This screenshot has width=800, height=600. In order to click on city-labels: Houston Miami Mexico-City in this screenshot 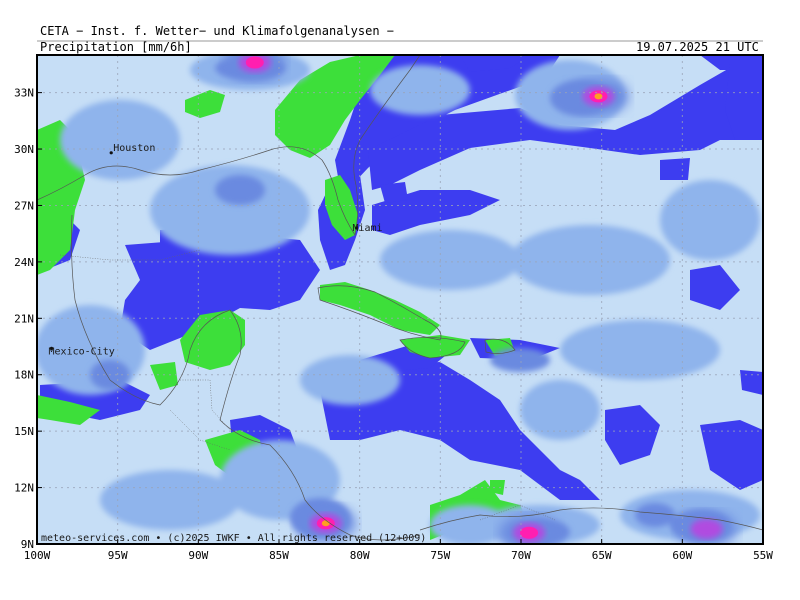, I will do `click(216, 250)`.